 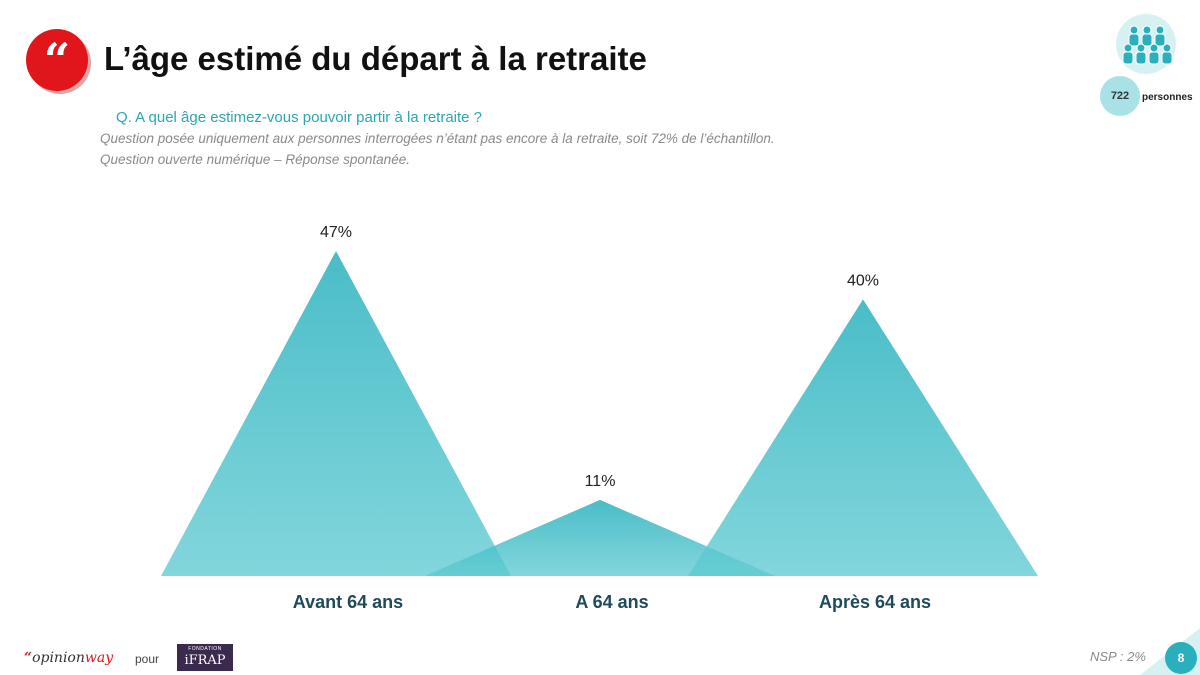 I want to click on sample-count-pill, so click(x=1120, y=96).